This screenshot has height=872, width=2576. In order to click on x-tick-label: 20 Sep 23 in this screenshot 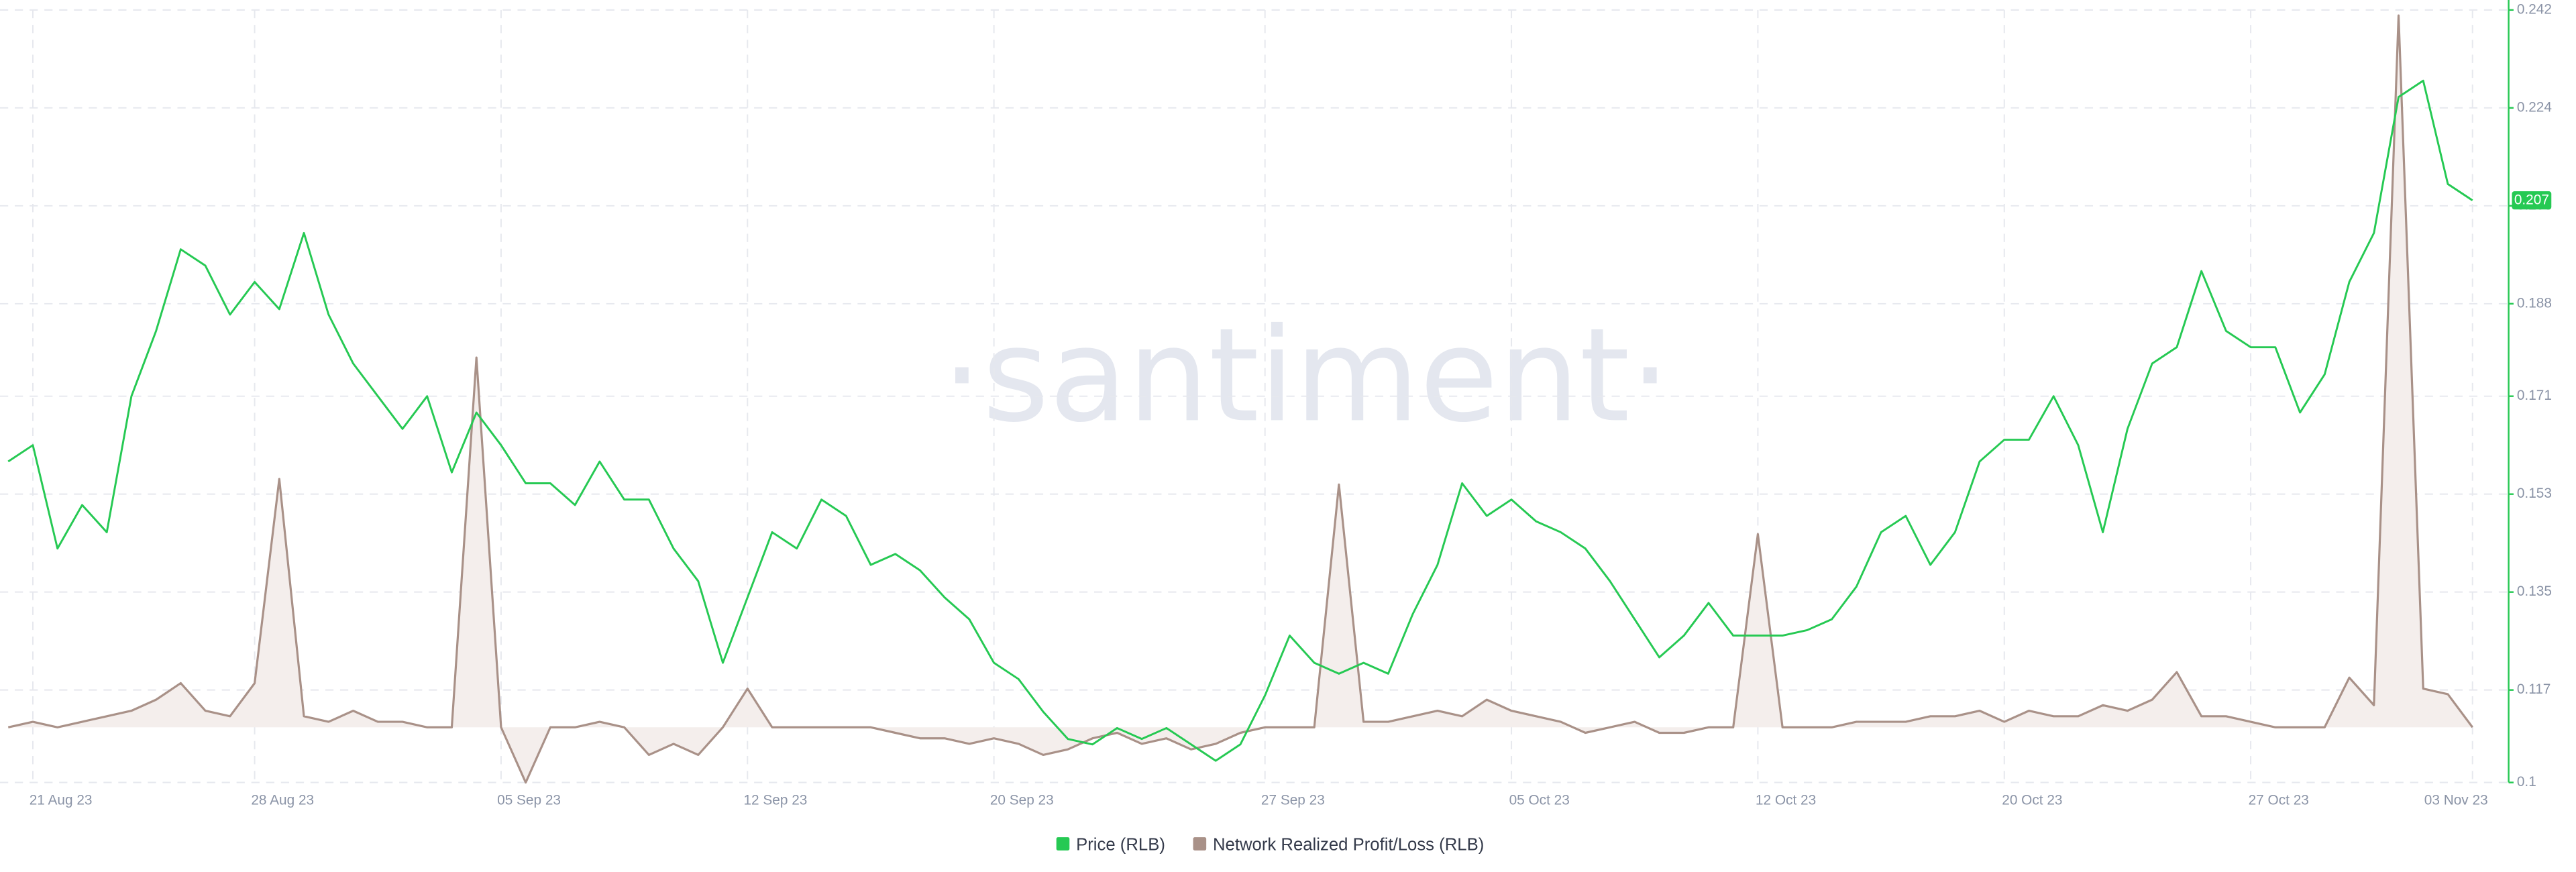, I will do `click(1022, 800)`.